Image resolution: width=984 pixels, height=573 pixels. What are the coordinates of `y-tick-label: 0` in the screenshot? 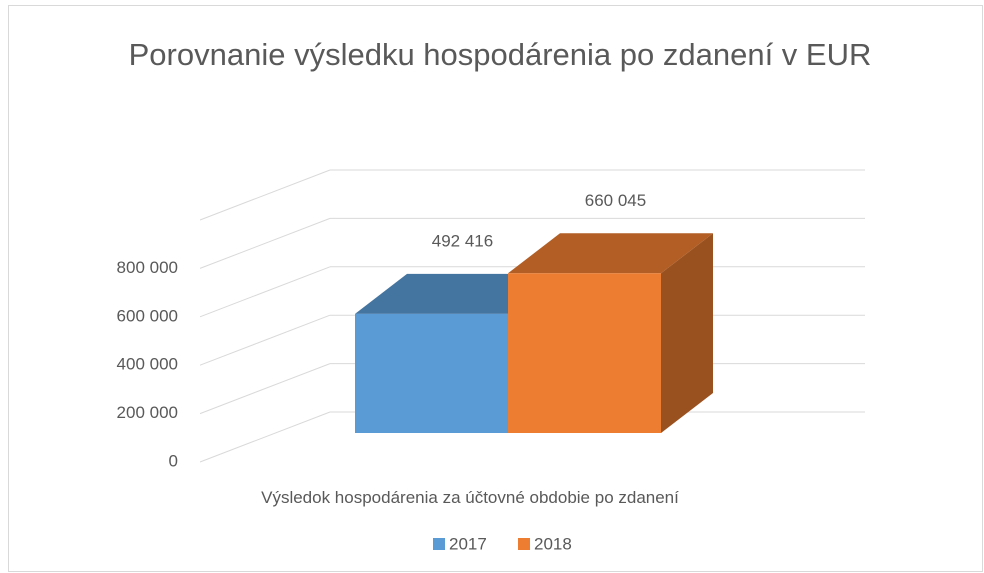 It's located at (173, 460).